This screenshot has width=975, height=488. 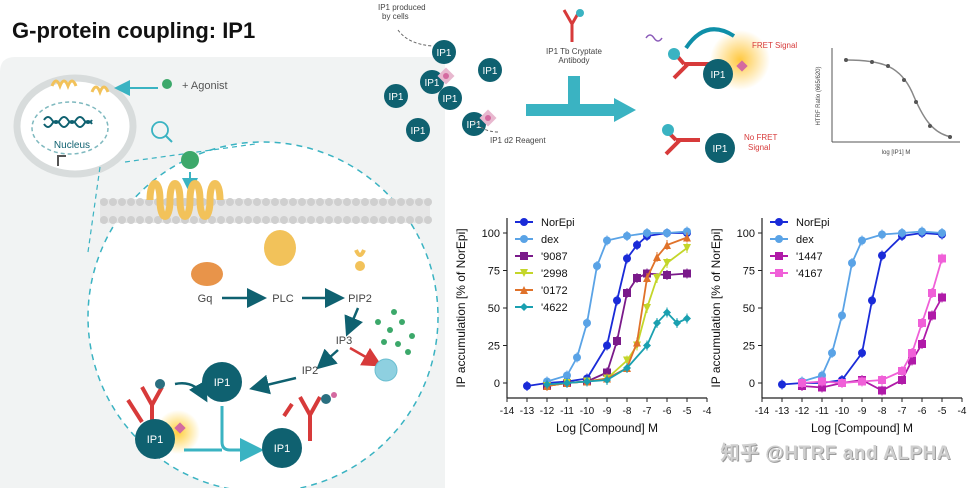 I want to click on x-tick-label: -4, so click(x=707, y=411).